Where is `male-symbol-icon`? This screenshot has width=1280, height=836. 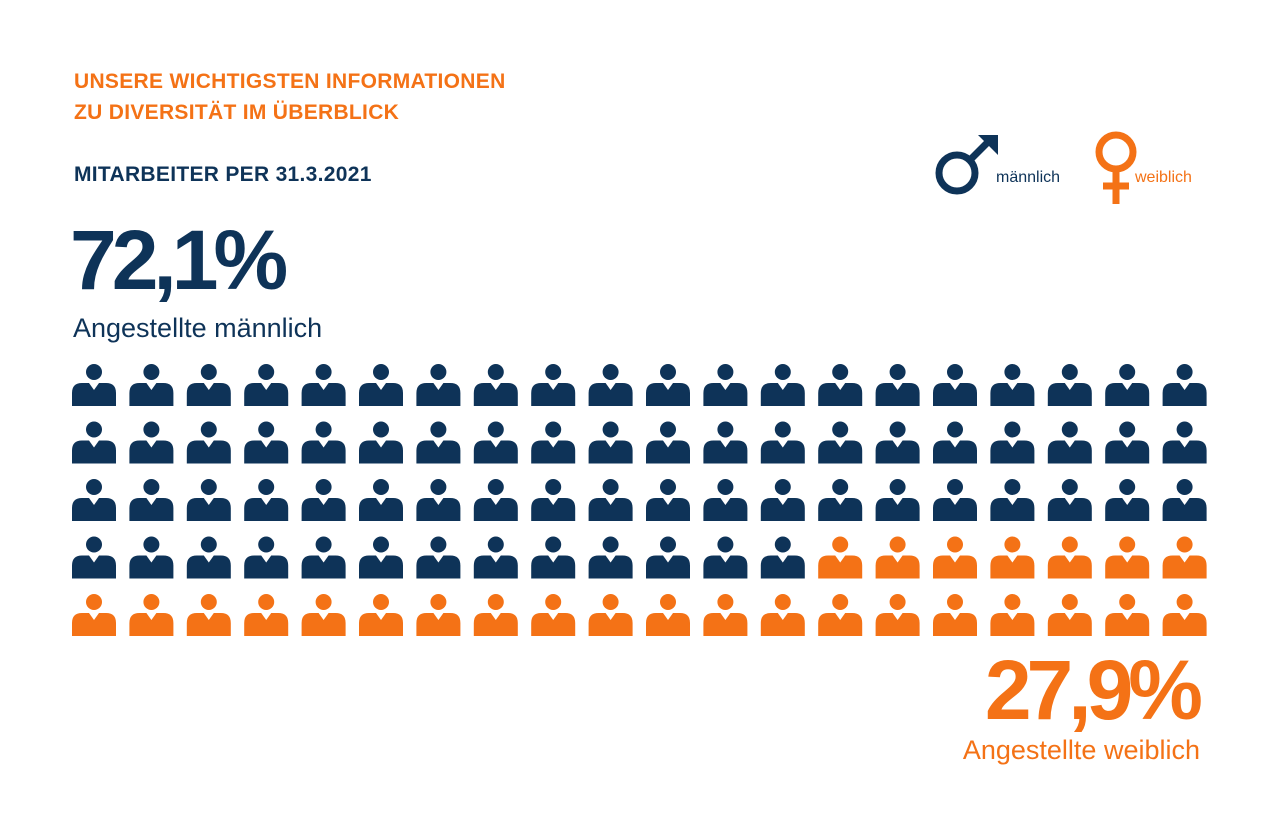
male-symbol-icon is located at coordinates (966, 165).